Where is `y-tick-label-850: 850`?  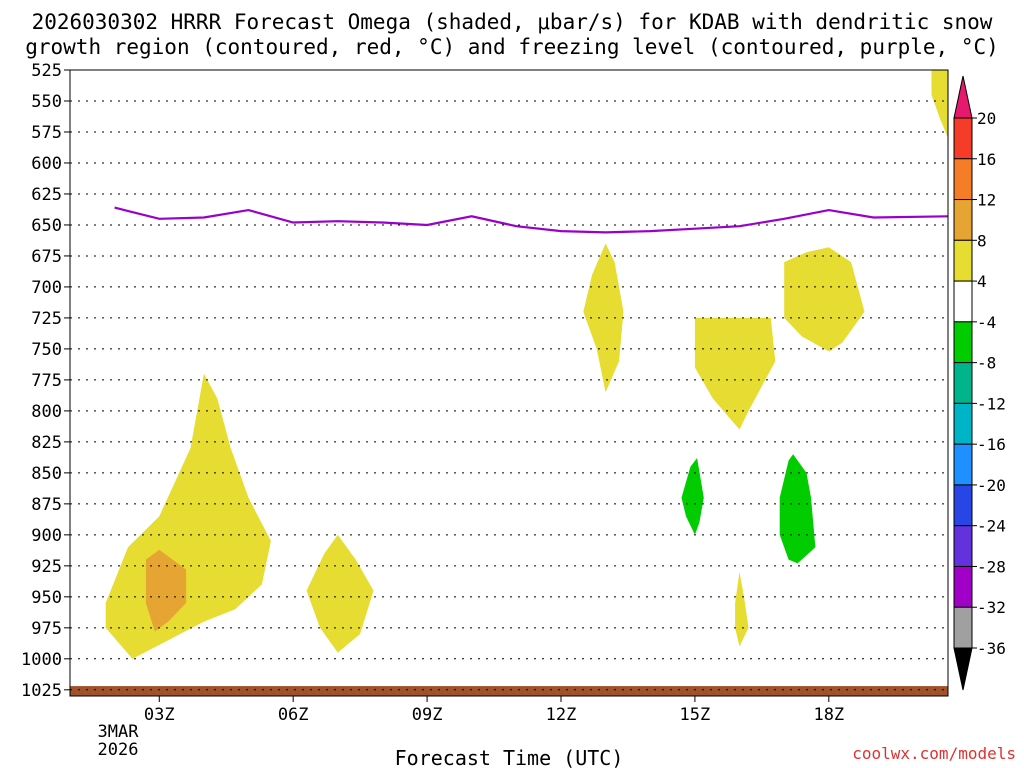
y-tick-label-850: 850 is located at coordinates (46, 474).